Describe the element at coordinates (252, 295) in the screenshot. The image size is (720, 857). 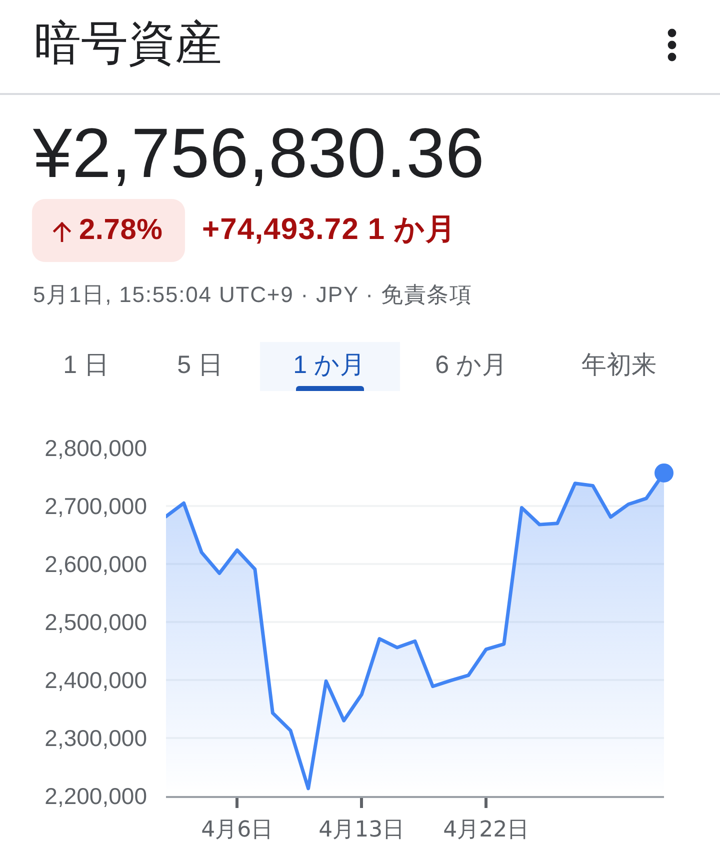
I see `text: 5月1日, 15:55:04 UTC+9 · JPY · 免責条項` at that location.